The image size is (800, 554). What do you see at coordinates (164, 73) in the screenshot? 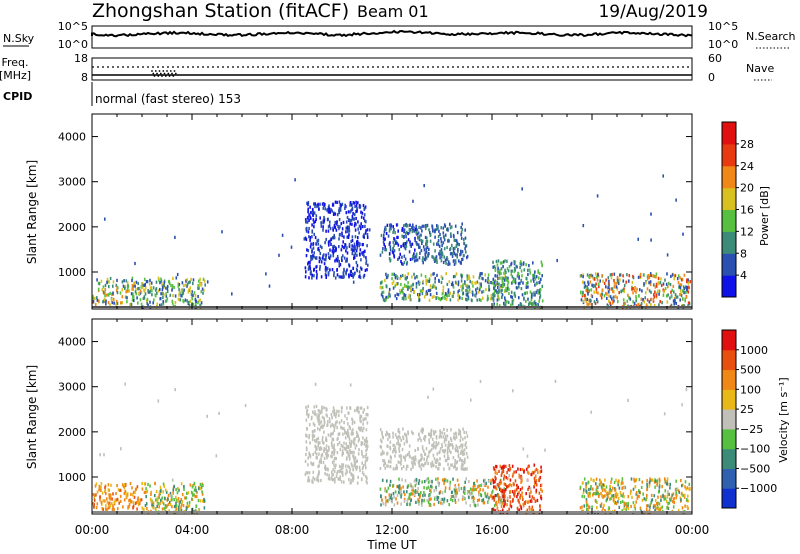
I see `nave-dip-mark` at bounding box center [164, 73].